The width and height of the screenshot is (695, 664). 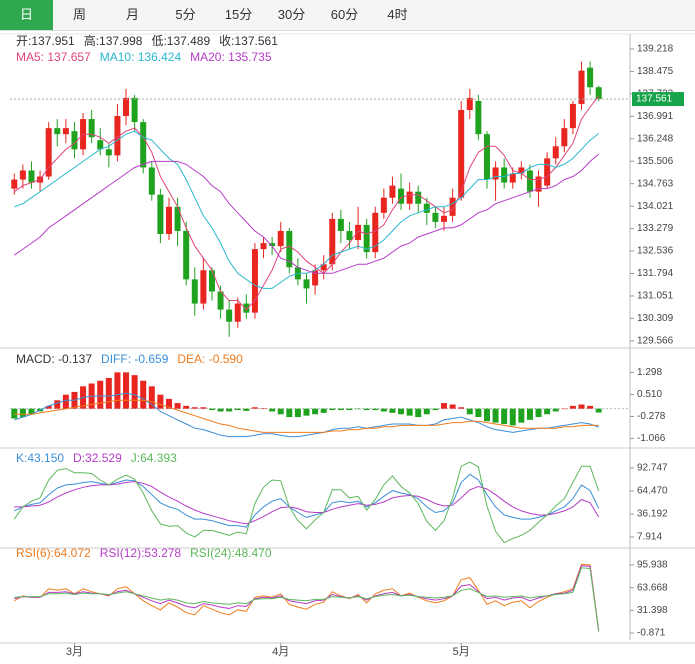 What do you see at coordinates (141, 553) in the screenshot?
I see `legend-label: RSI(12):53.278` at bounding box center [141, 553].